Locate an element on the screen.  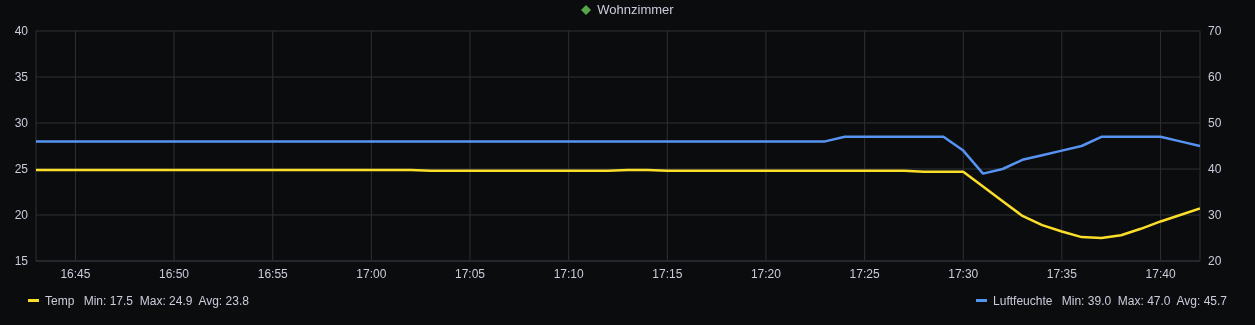
y2-tick-label: 20 is located at coordinates (1215, 261).